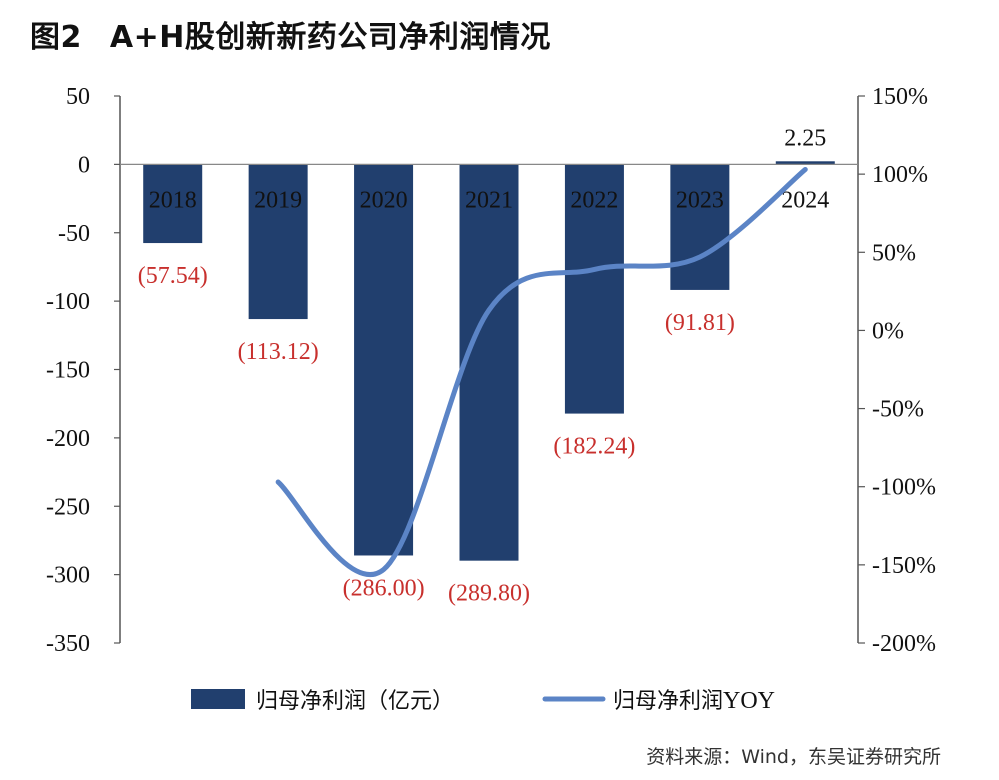 The image size is (999, 780). Describe the element at coordinates (700, 200) in the screenshot. I see `category-label-2023: 2023` at that location.